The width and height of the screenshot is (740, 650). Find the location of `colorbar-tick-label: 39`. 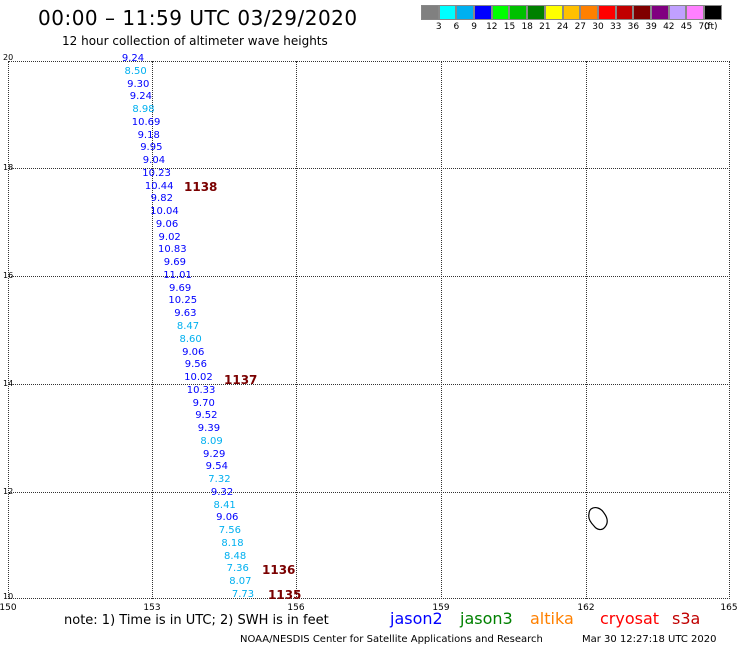

colorbar-tick-label: 39 is located at coordinates (651, 27).